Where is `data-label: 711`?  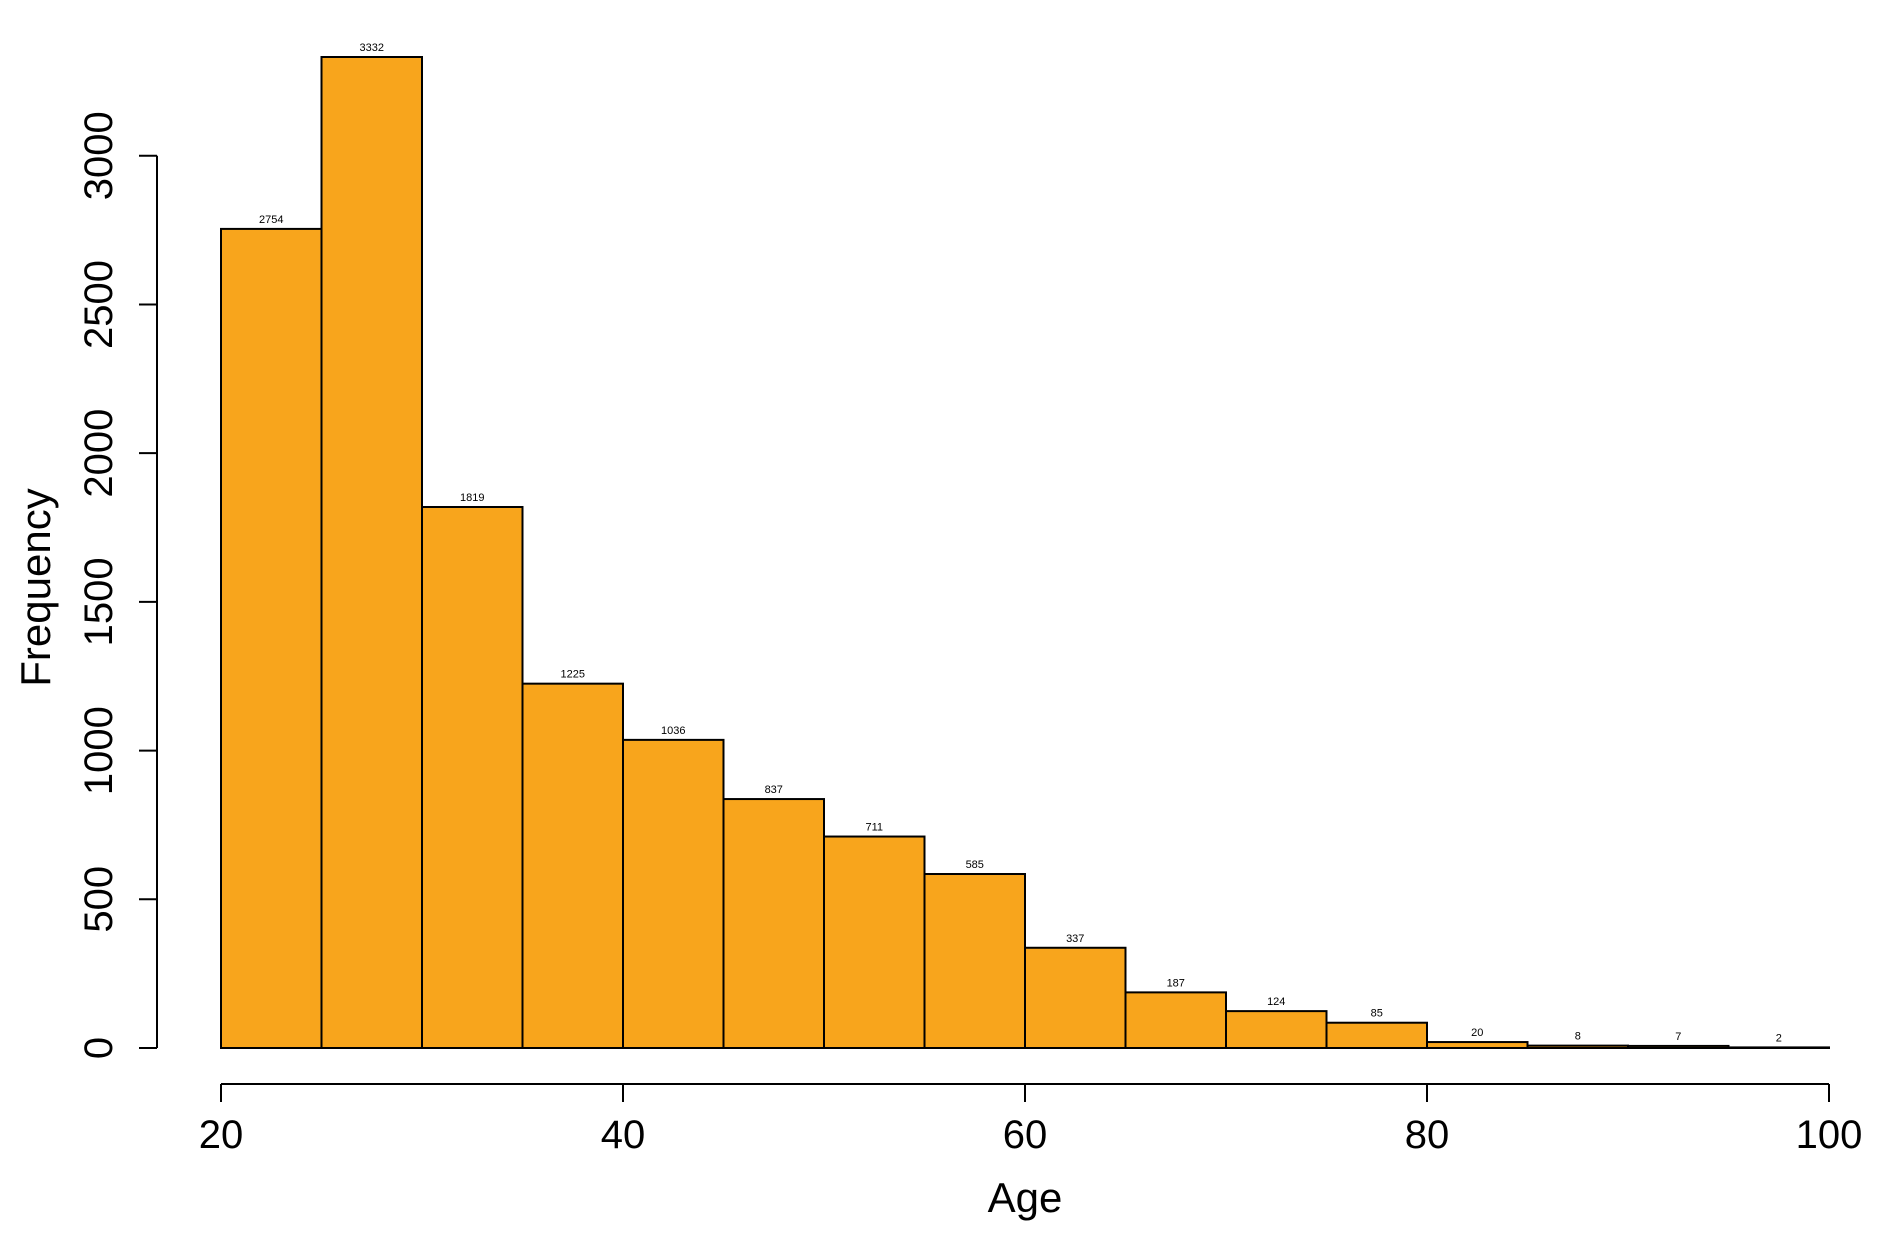 data-label: 711 is located at coordinates (874, 828).